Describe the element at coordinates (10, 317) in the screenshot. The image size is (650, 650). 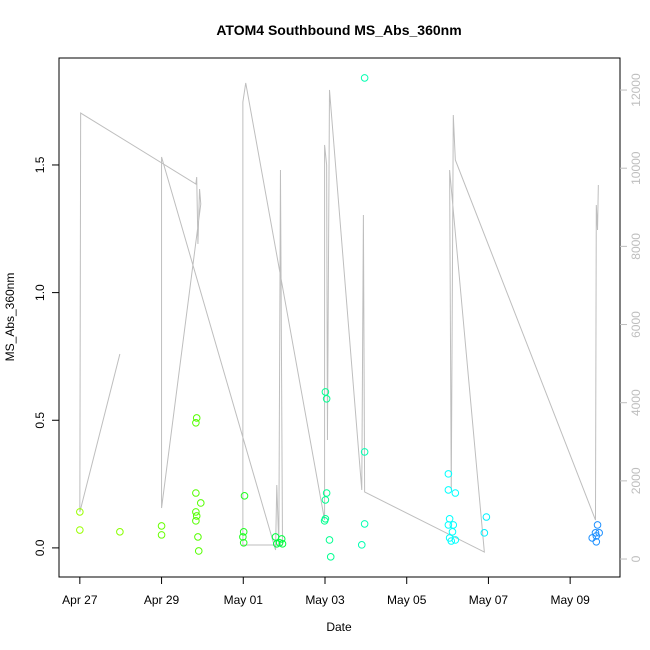
I see `y-axis-label: MS_Abs_360nm` at that location.